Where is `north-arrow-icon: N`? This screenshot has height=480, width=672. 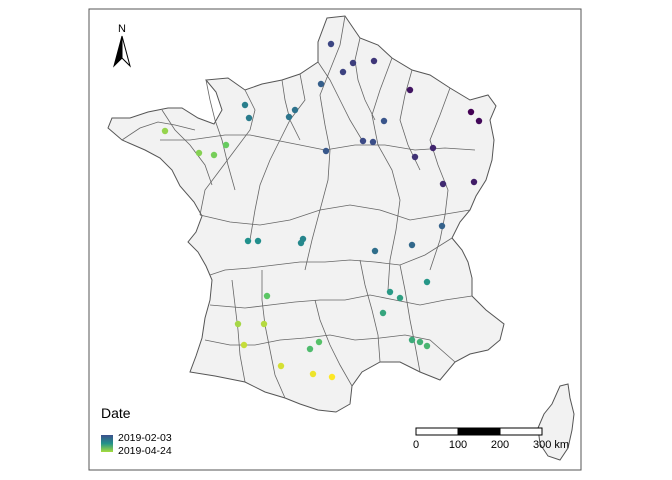
north-arrow-icon: N is located at coordinates (122, 45).